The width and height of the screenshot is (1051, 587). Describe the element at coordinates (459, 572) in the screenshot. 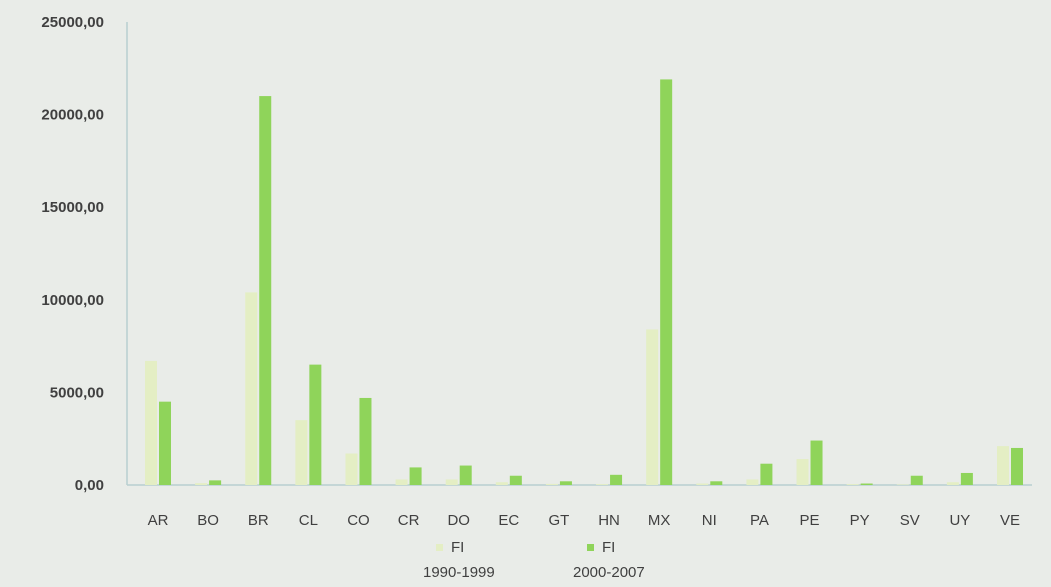

I see `legend-label-series-1-line2: 1990-1999` at that location.